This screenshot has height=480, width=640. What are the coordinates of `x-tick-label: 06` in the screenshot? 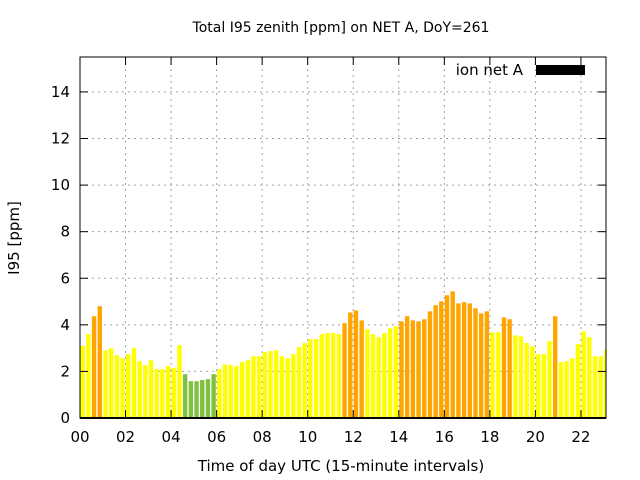 It's located at (216, 437).